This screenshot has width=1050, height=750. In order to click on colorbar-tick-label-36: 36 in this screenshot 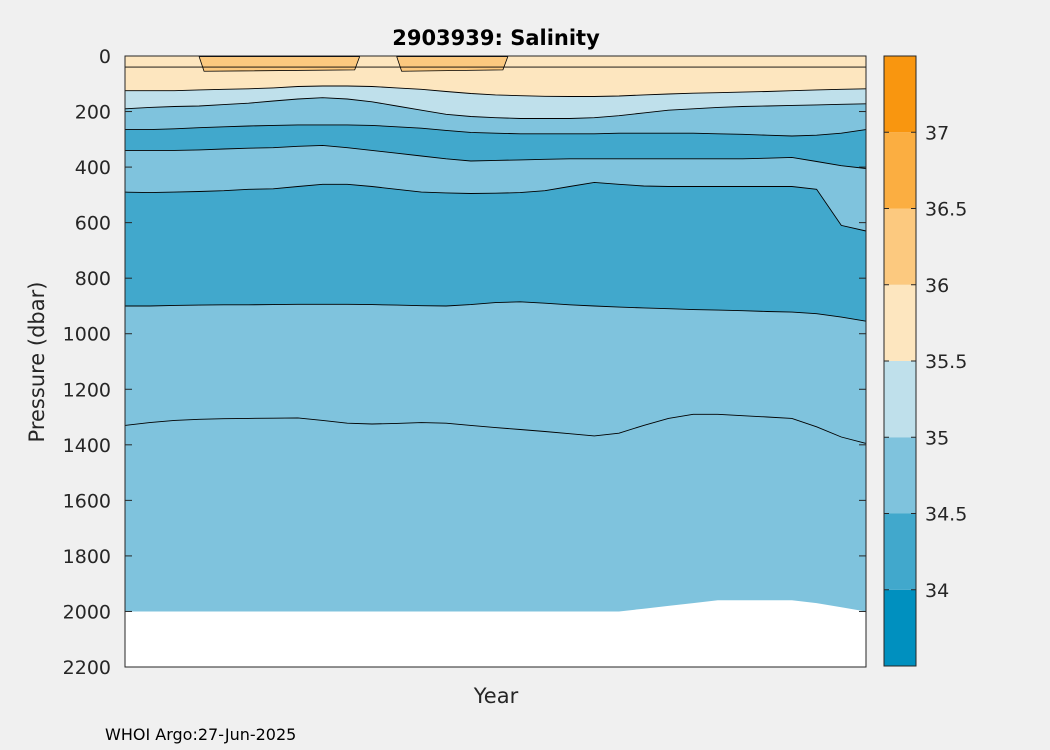, I will do `click(937, 286)`.